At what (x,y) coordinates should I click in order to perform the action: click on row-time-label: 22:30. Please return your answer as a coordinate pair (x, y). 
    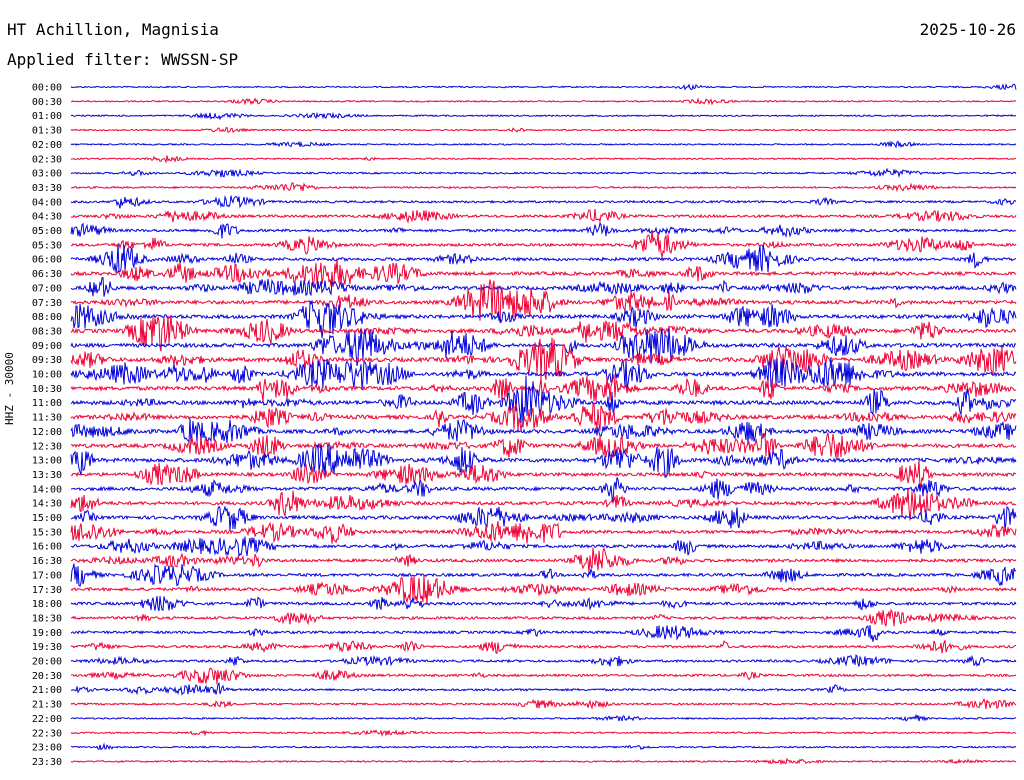
    Looking at the image, I should click on (47, 733).